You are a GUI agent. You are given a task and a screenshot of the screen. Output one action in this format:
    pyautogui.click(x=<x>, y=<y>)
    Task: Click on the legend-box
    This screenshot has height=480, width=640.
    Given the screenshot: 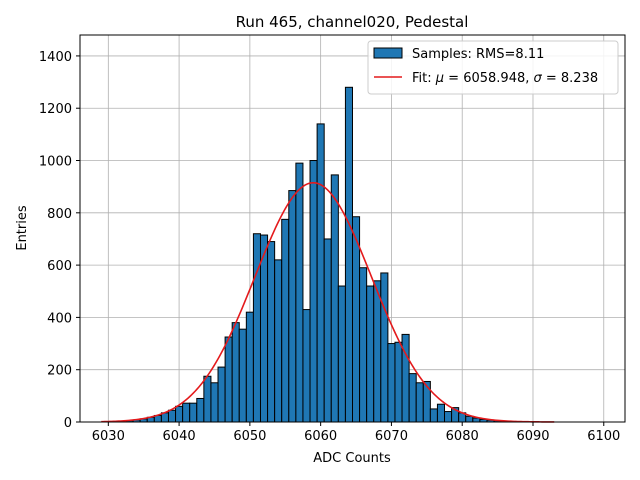 What is the action you would take?
    pyautogui.click(x=493, y=67)
    